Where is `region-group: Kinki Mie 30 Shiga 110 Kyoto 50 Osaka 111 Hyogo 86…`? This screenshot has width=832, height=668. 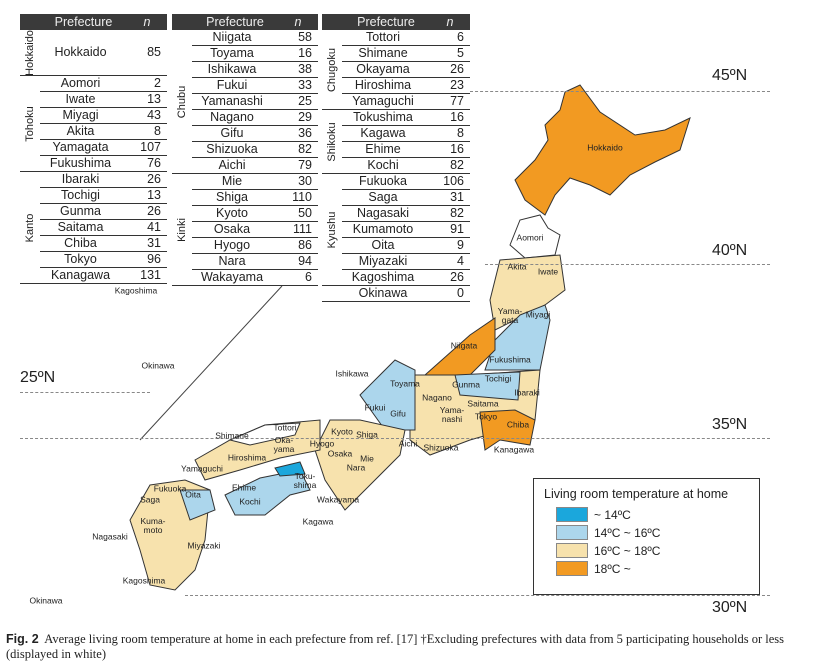 region-group: Kinki Mie 30 Shiga 110 Kyoto 50 Osaka 111 Hyogo 86… is located at coordinates (245, 230).